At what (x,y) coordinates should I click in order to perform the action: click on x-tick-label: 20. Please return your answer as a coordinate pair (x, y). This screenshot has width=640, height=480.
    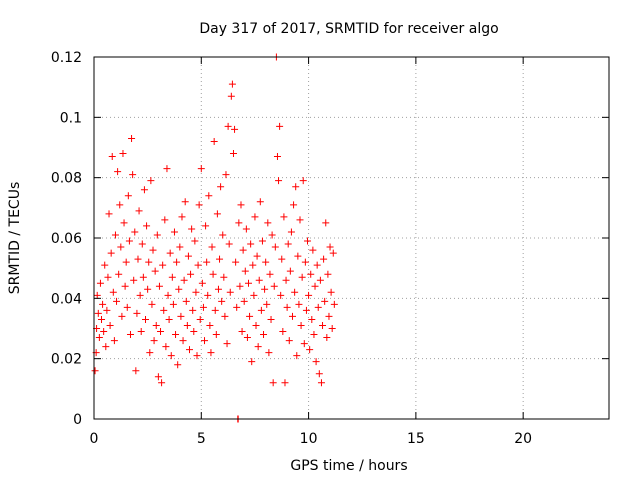
    Looking at the image, I should click on (523, 439).